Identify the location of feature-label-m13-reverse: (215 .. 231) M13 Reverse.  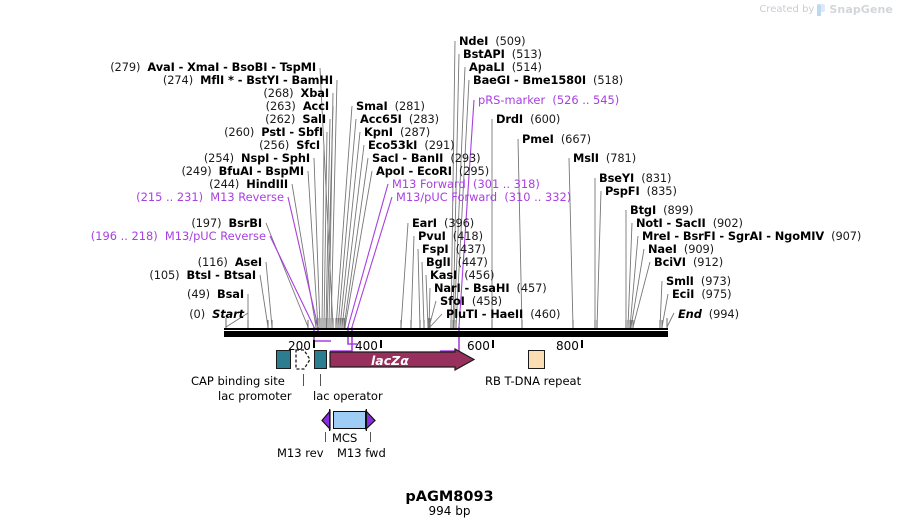
(210, 197).